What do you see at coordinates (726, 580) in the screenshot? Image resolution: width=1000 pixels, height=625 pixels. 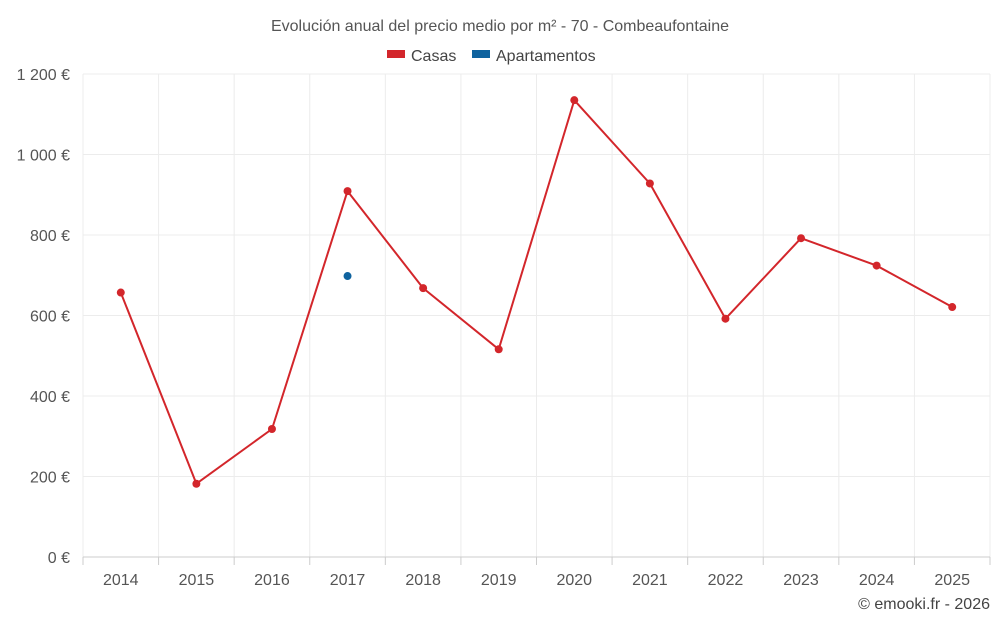 I see `x-tick-label: 2022` at bounding box center [726, 580].